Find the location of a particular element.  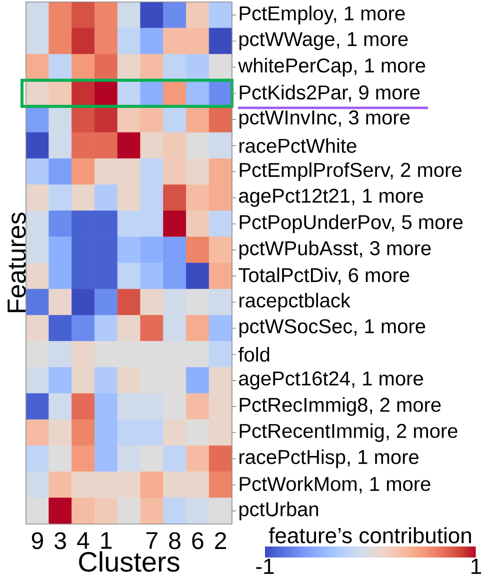

y-tick-label: pctUrban is located at coordinates (278, 511).